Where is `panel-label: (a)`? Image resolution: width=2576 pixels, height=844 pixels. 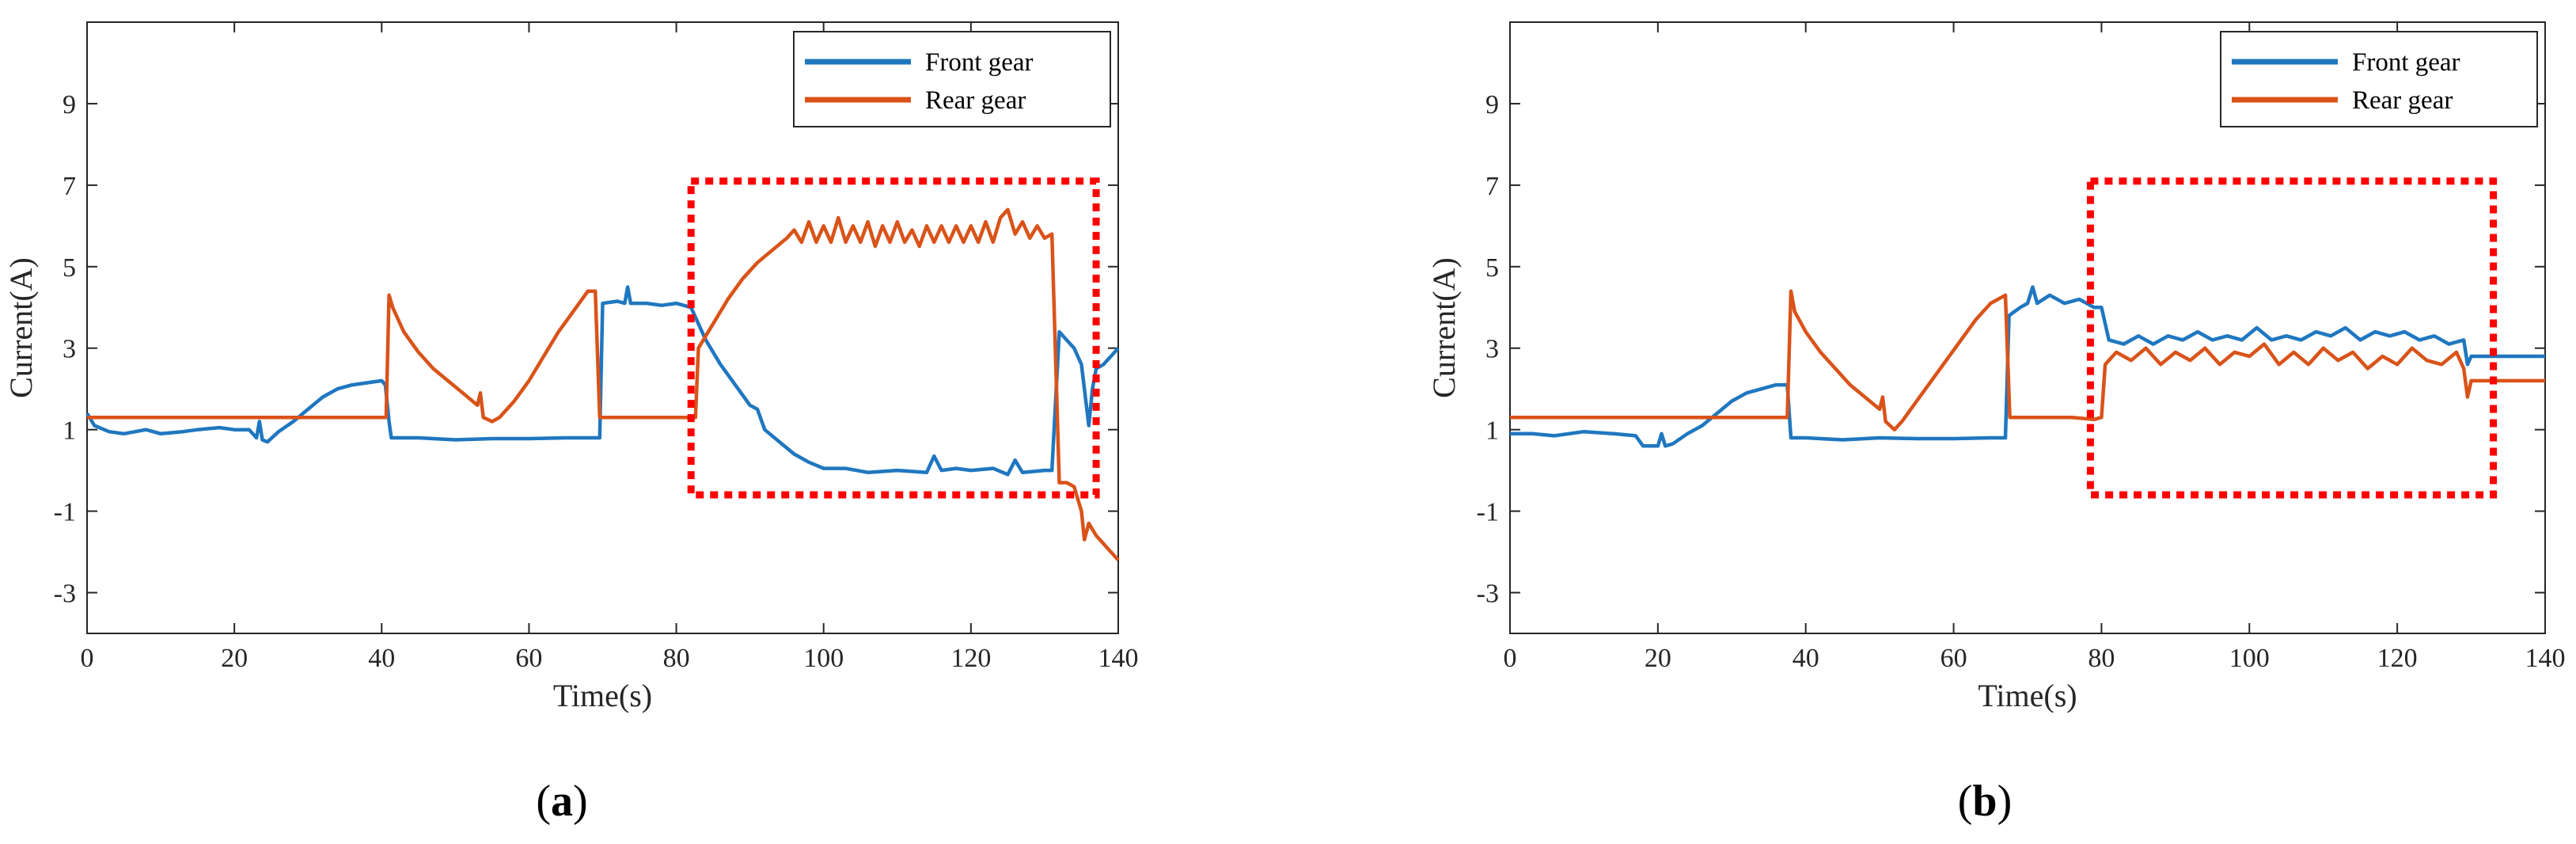 panel-label: (a) is located at coordinates (561, 801).